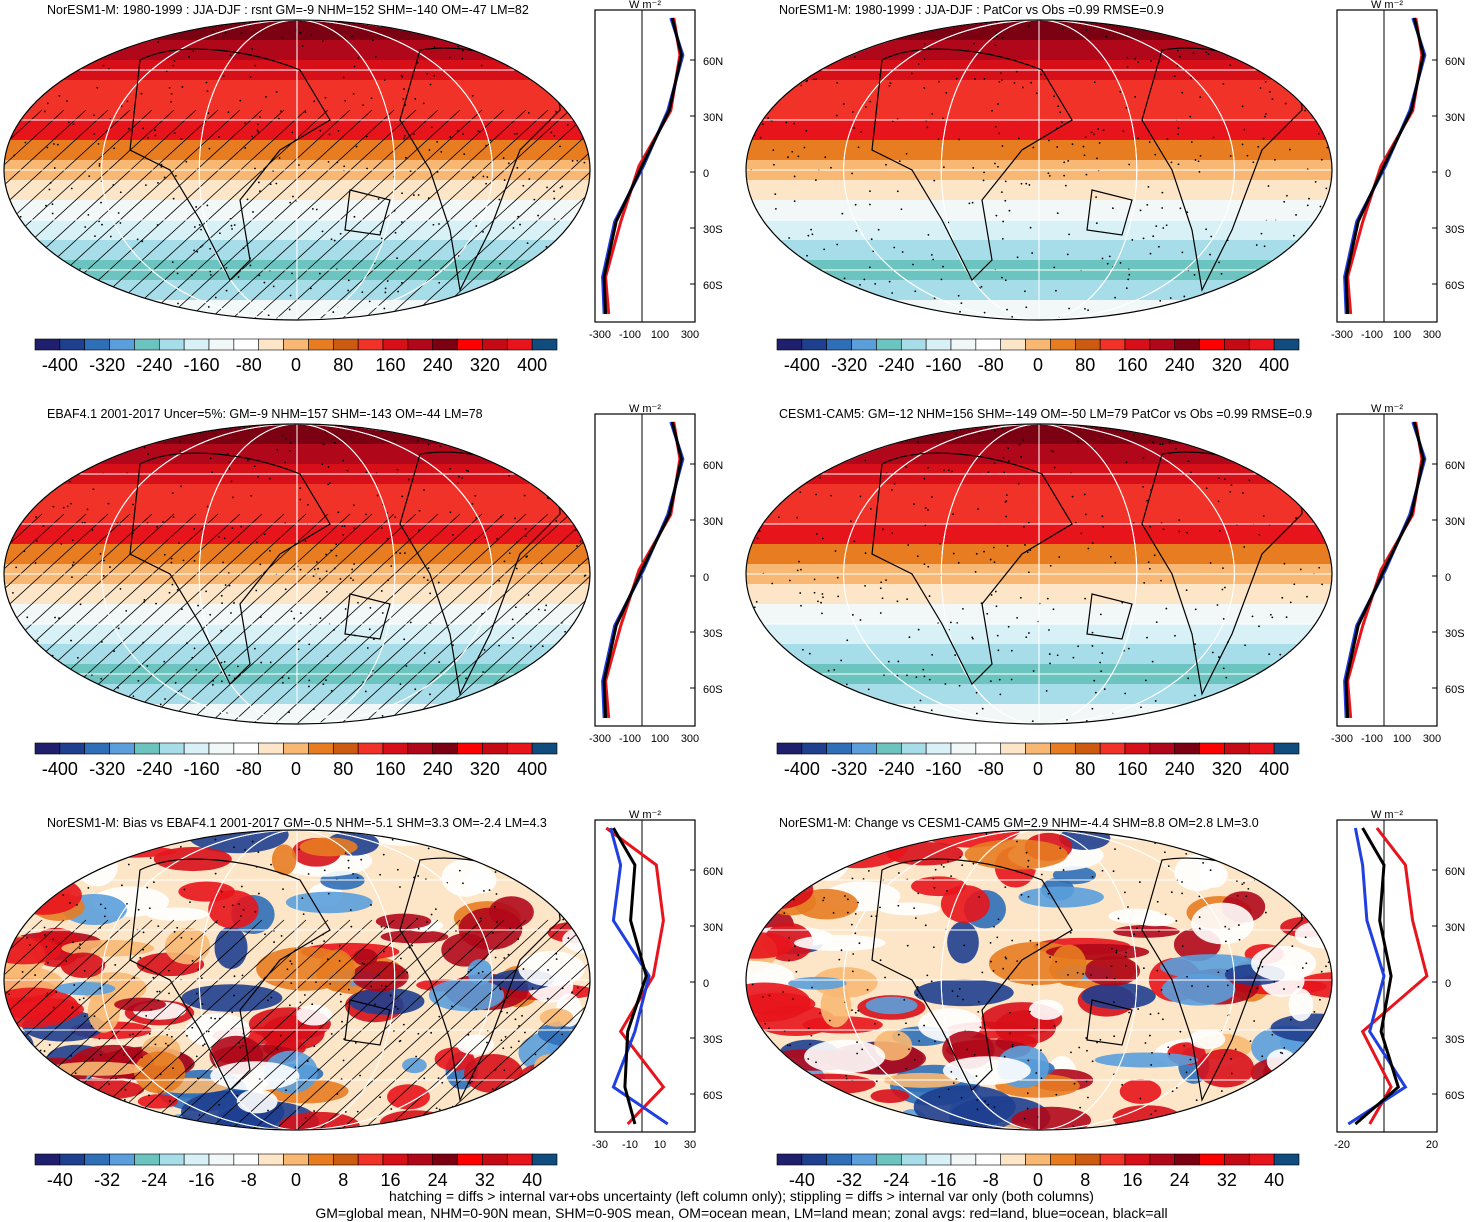 The height and width of the screenshot is (1222, 1483). I want to click on map-field, so click(370, 576).